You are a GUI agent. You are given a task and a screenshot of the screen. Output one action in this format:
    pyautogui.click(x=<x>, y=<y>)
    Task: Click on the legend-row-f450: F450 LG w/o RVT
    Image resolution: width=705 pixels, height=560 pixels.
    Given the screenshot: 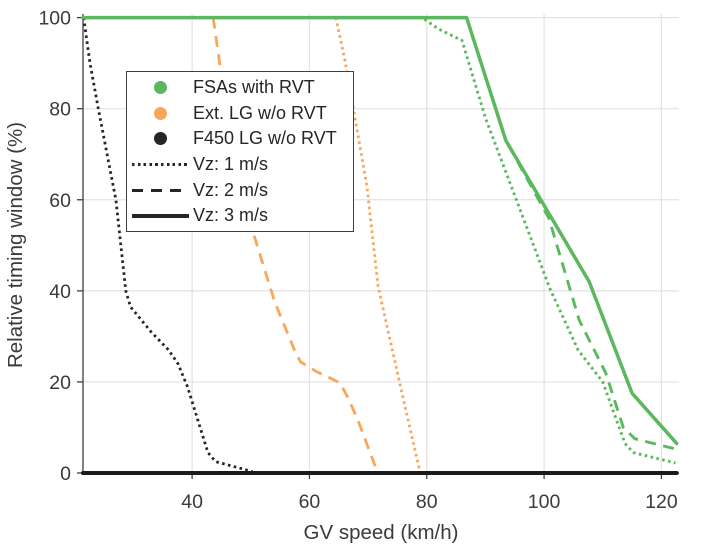 What is the action you would take?
    pyautogui.click(x=240, y=139)
    